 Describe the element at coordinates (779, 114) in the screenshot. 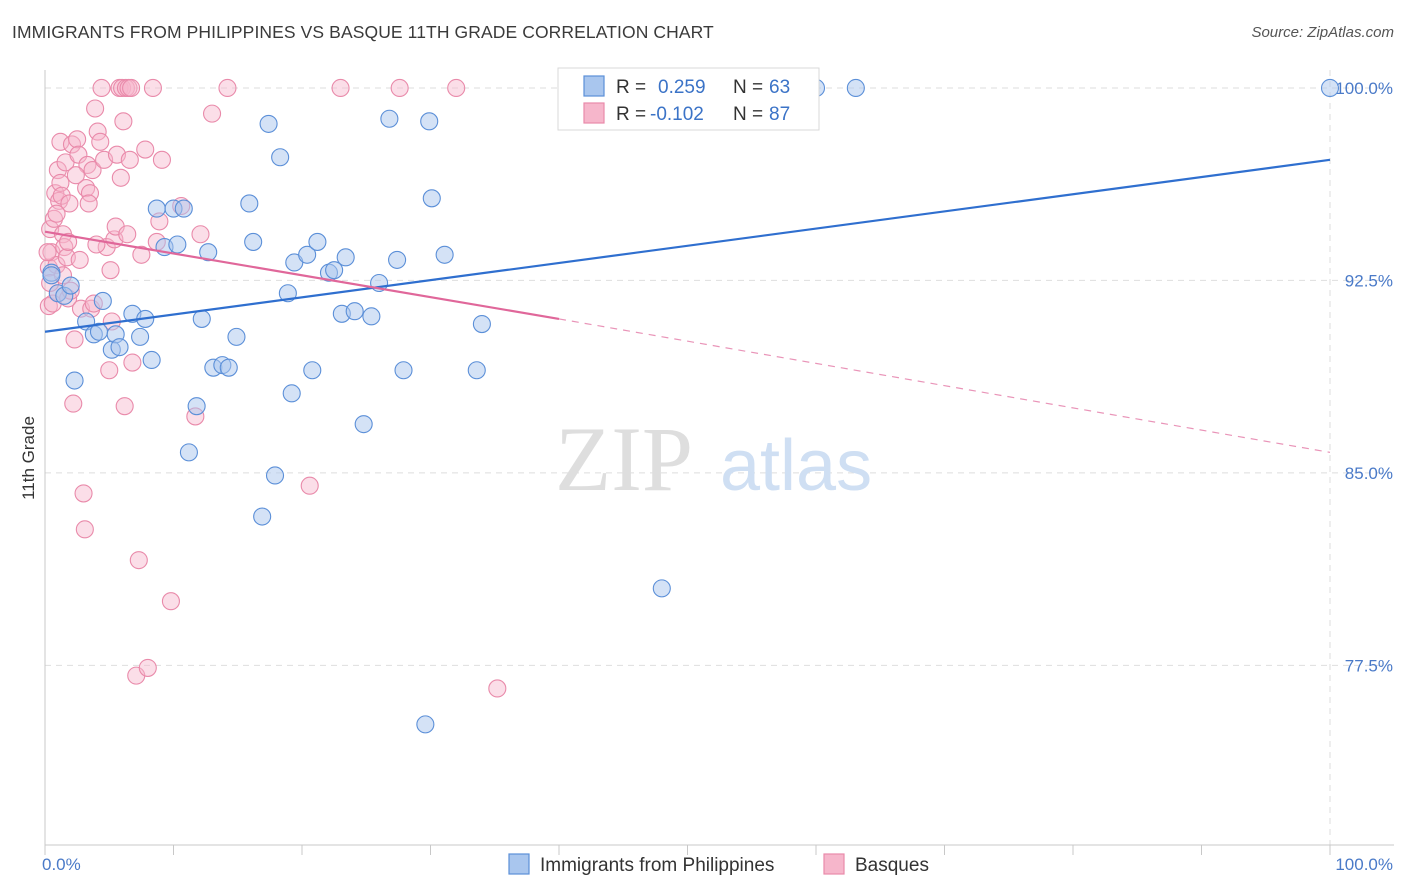

I see `legend-n-value-2: 87` at that location.